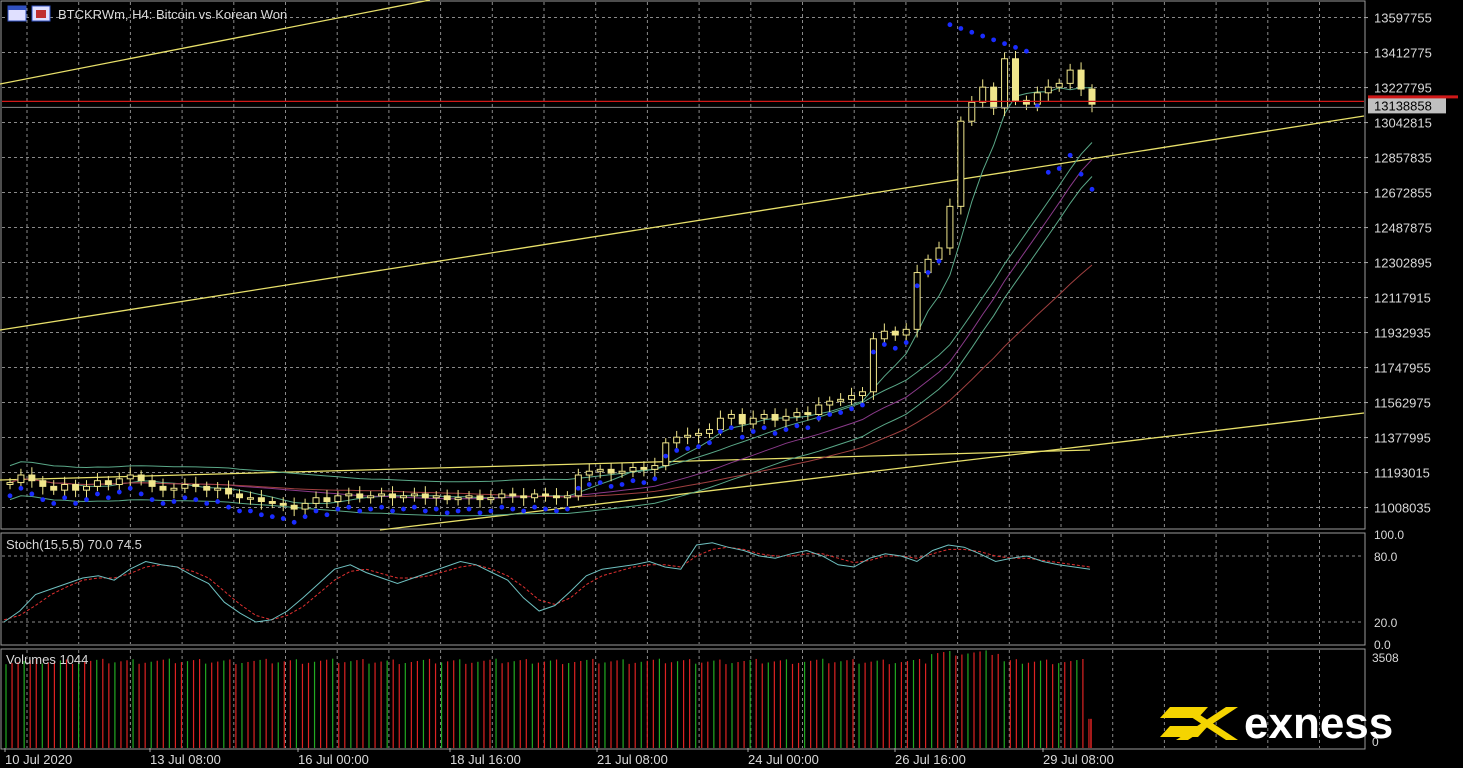 The image size is (1463, 768). Describe the element at coordinates (1386, 557) in the screenshot. I see `stoch-tick-label: 80.0` at that location.